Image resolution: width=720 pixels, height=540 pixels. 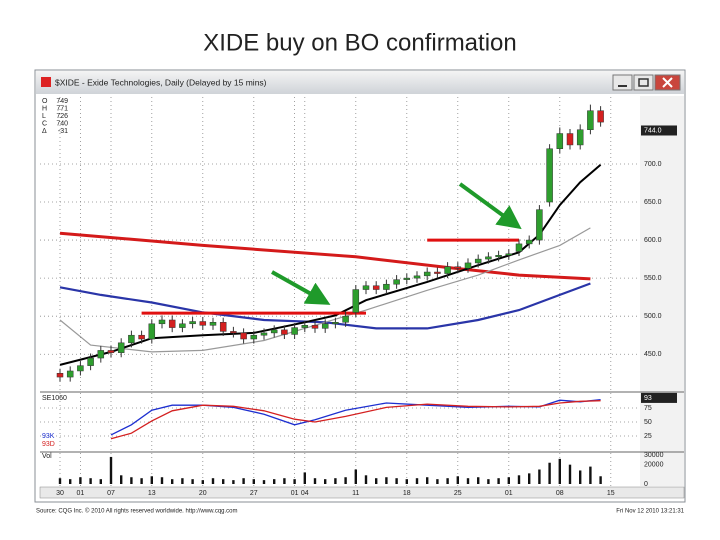 What do you see at coordinates (44, 116) in the screenshot?
I see `readout-label: L` at bounding box center [44, 116].